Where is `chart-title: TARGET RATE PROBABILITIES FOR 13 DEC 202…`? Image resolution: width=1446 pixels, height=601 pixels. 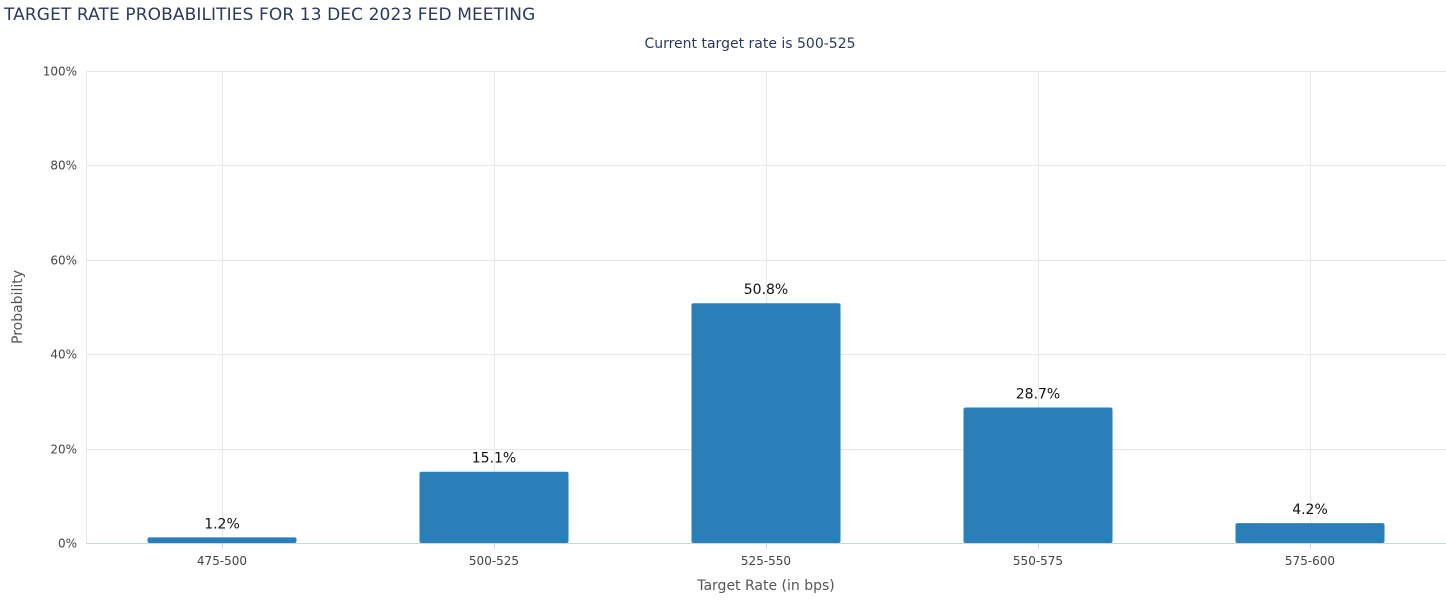
chart-title: TARGET RATE PROBABILITIES FOR 13 DEC 202… is located at coordinates (270, 15).